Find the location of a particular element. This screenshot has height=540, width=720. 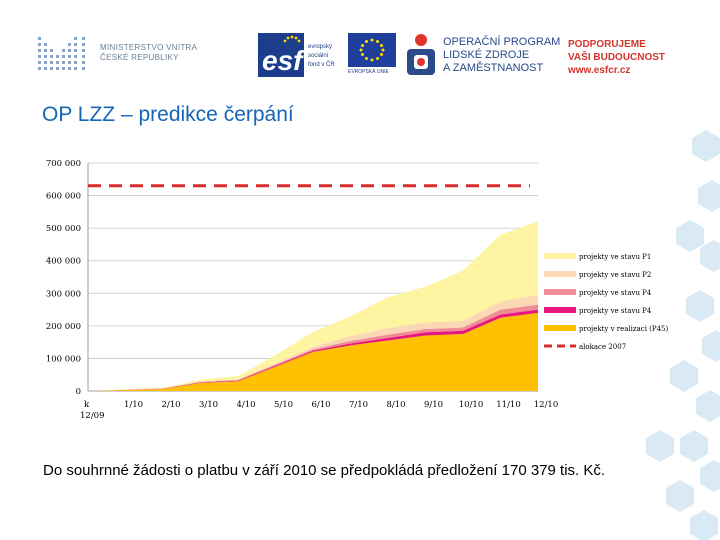

x-tick-label: k 12/09 is located at coordinates (92, 410).